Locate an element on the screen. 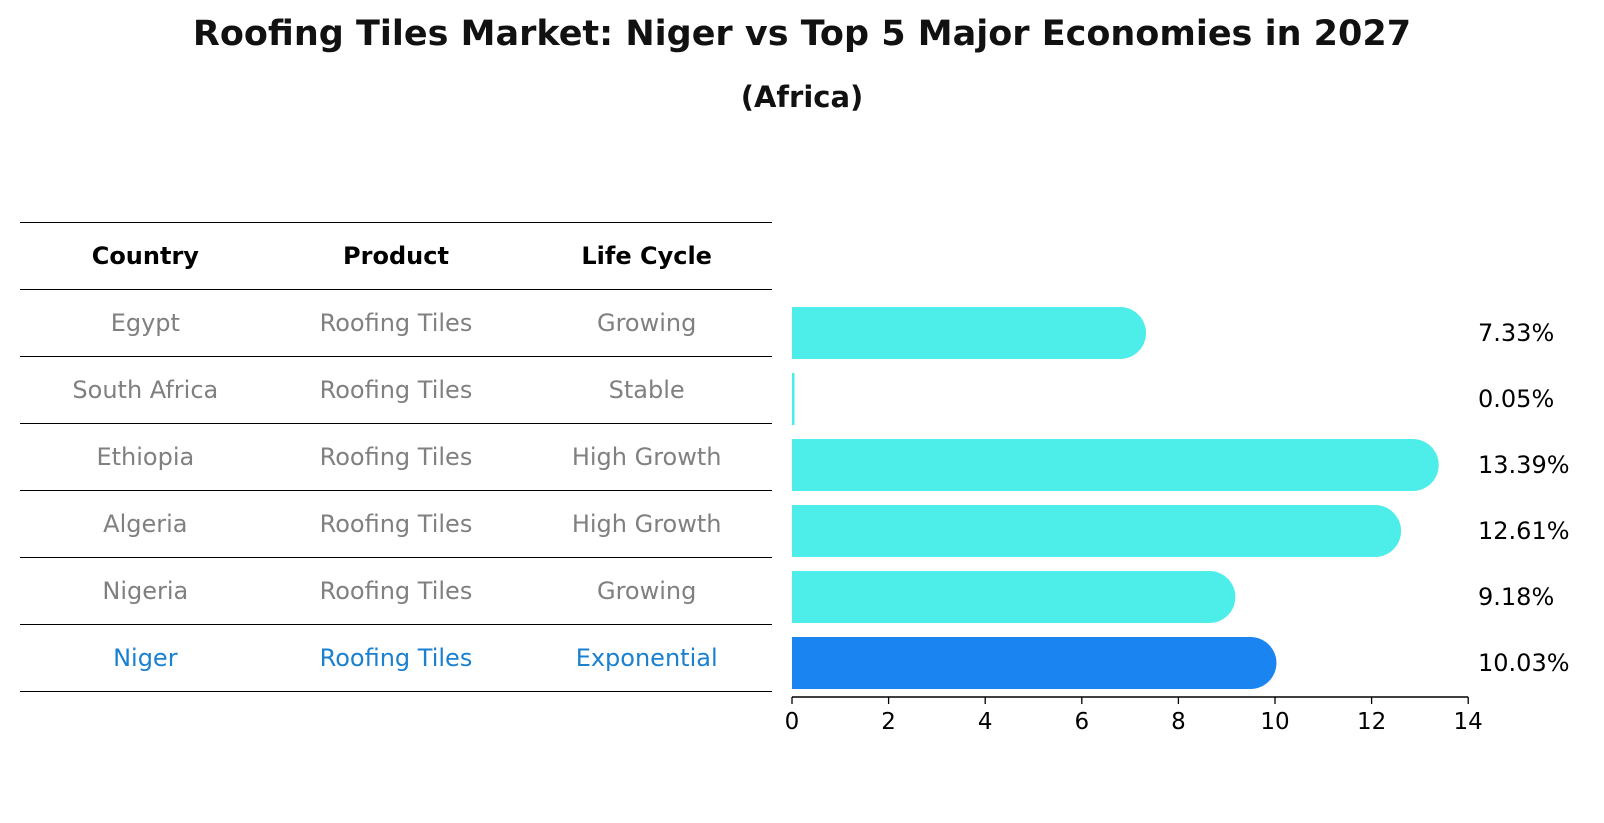  bar-south-africa is located at coordinates (793, 399).